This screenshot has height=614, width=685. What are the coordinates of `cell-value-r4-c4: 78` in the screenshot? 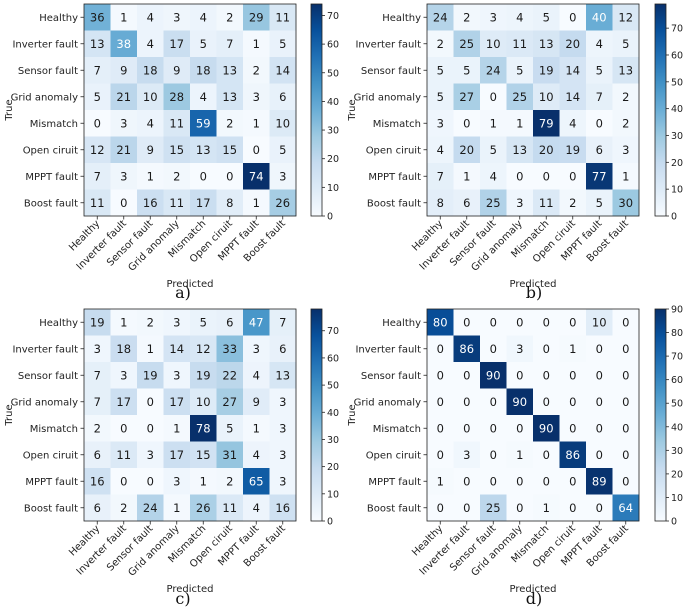 It's located at (203, 428).